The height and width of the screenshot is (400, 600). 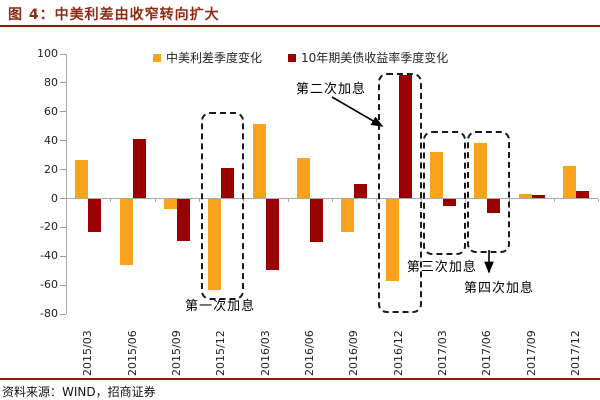 I want to click on y-axis-line, so click(x=66, y=183).